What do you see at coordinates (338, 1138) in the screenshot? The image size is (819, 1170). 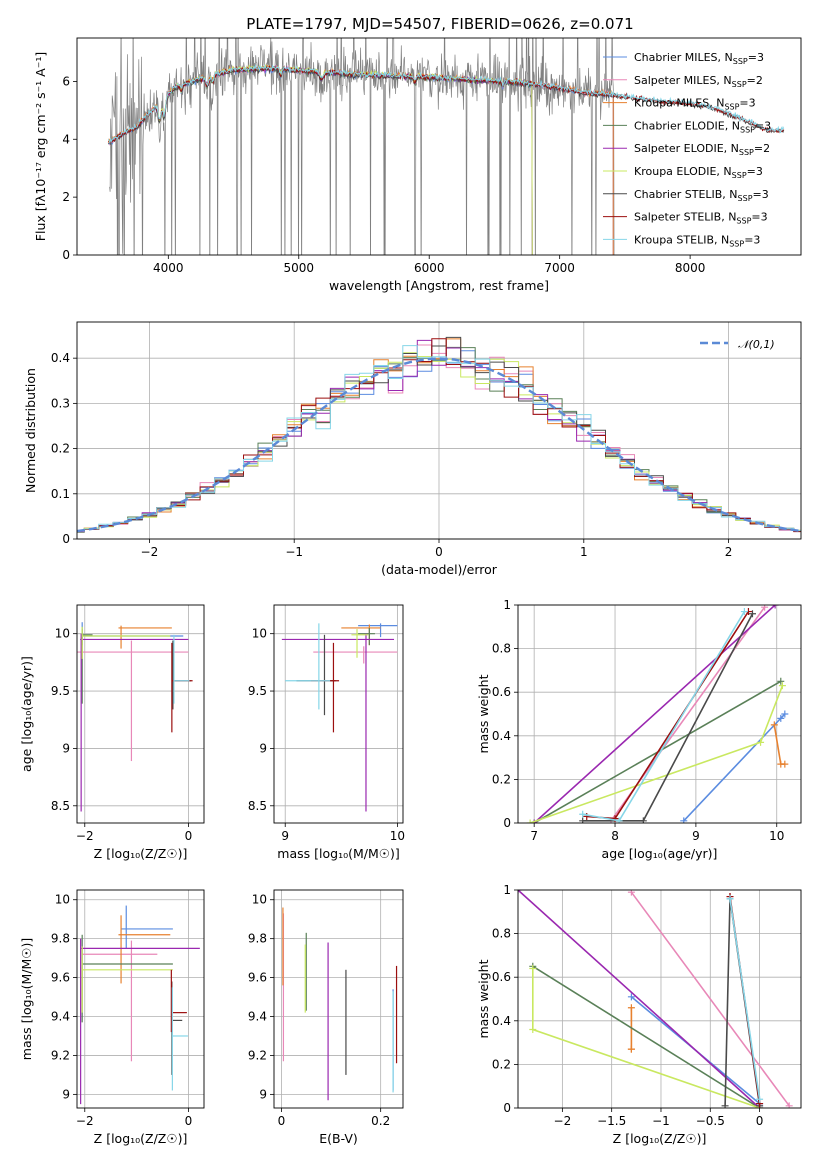 I see `x-axis-label: E(B-V)` at bounding box center [338, 1138].